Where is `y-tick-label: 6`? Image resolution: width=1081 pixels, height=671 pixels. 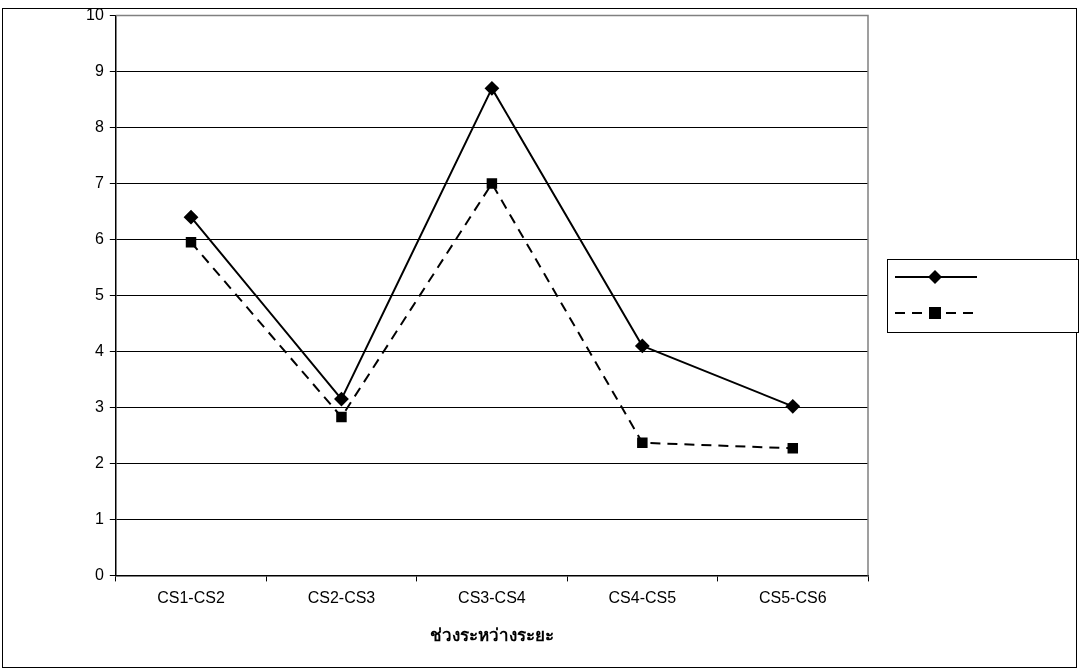 y-tick-label: 6 is located at coordinates (99, 238).